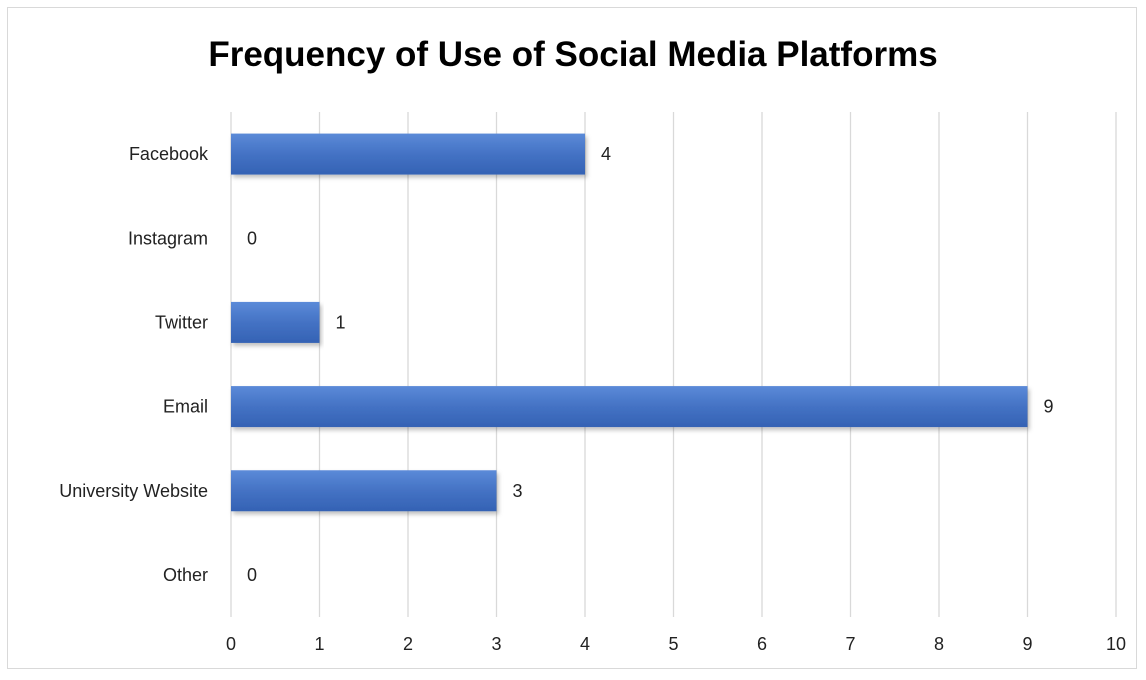 Image resolution: width=1146 pixels, height=680 pixels. What do you see at coordinates (629, 407) in the screenshot?
I see `bar-email` at bounding box center [629, 407].